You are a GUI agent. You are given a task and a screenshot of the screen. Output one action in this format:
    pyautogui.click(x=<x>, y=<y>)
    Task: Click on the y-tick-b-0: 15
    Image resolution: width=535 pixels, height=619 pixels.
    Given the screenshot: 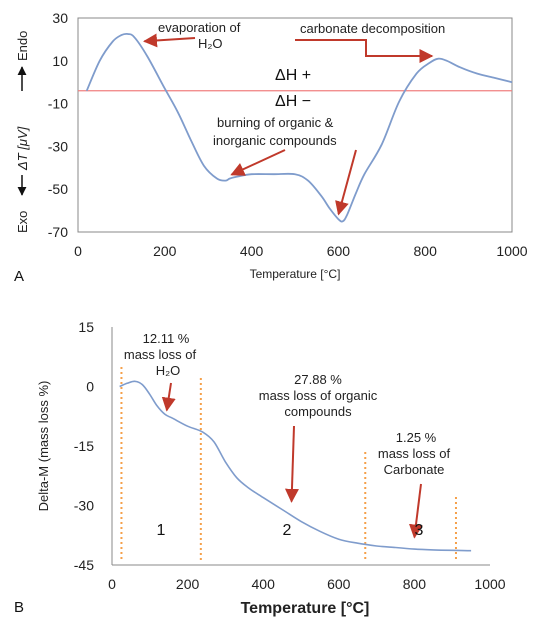 What is the action you would take?
    pyautogui.click(x=86, y=327)
    